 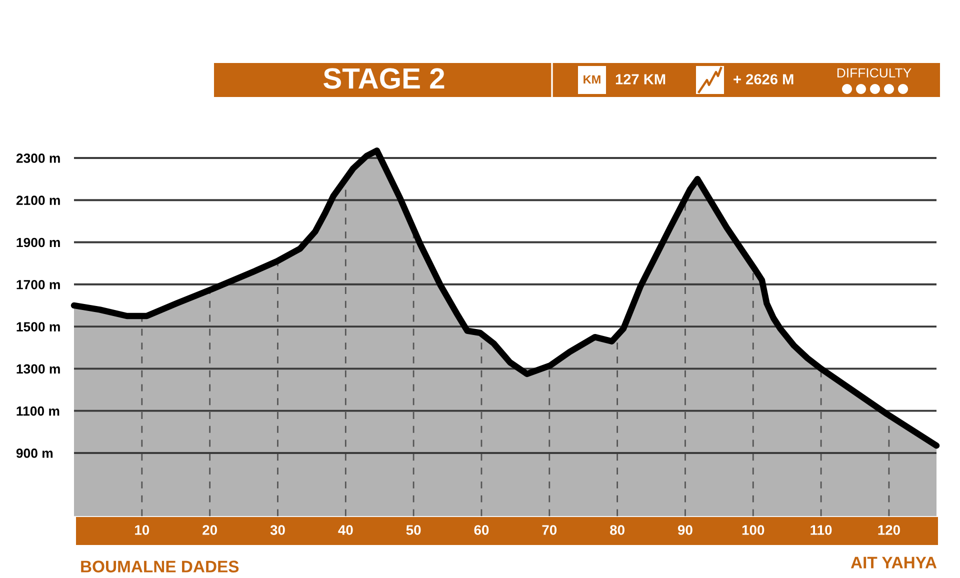 What do you see at coordinates (209, 530) in the screenshot?
I see `x-tick-label: 20` at bounding box center [209, 530].